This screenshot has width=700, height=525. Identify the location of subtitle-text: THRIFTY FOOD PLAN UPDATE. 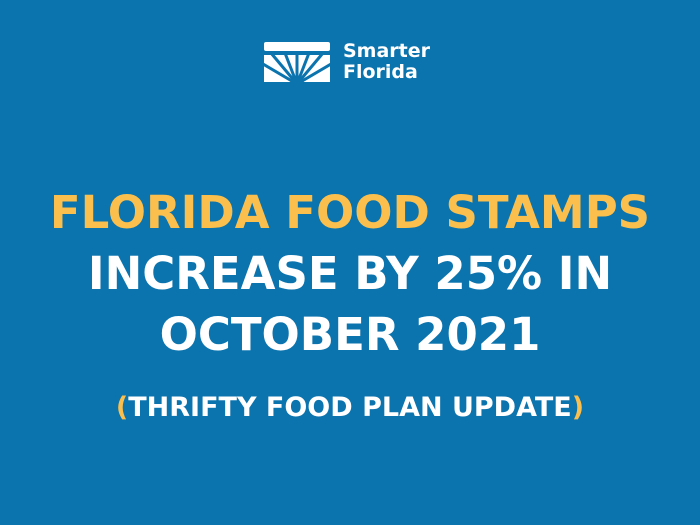
(350, 407).